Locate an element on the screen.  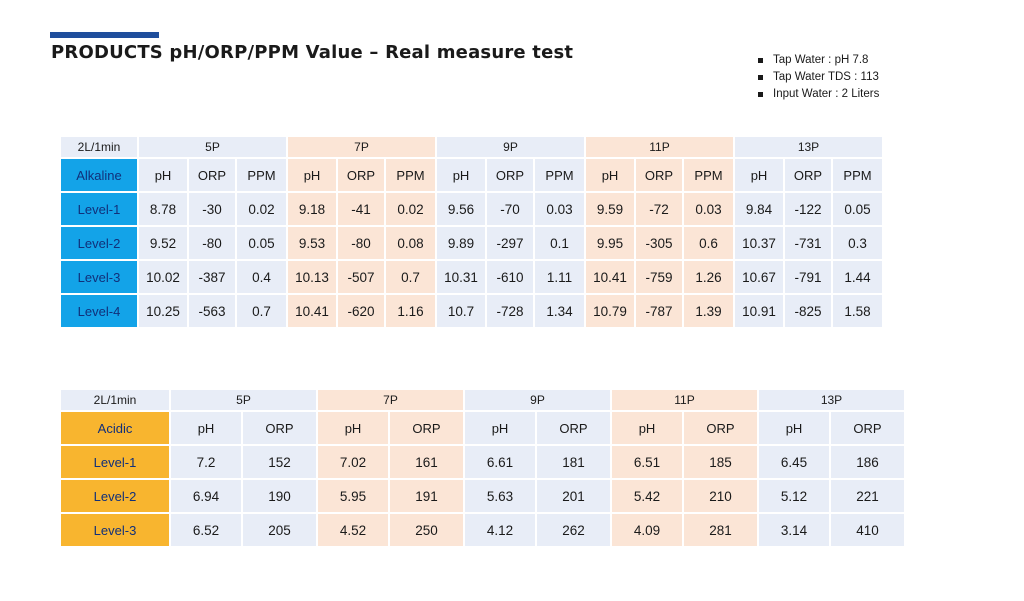
level-label: Level-1 is located at coordinates (115, 462).